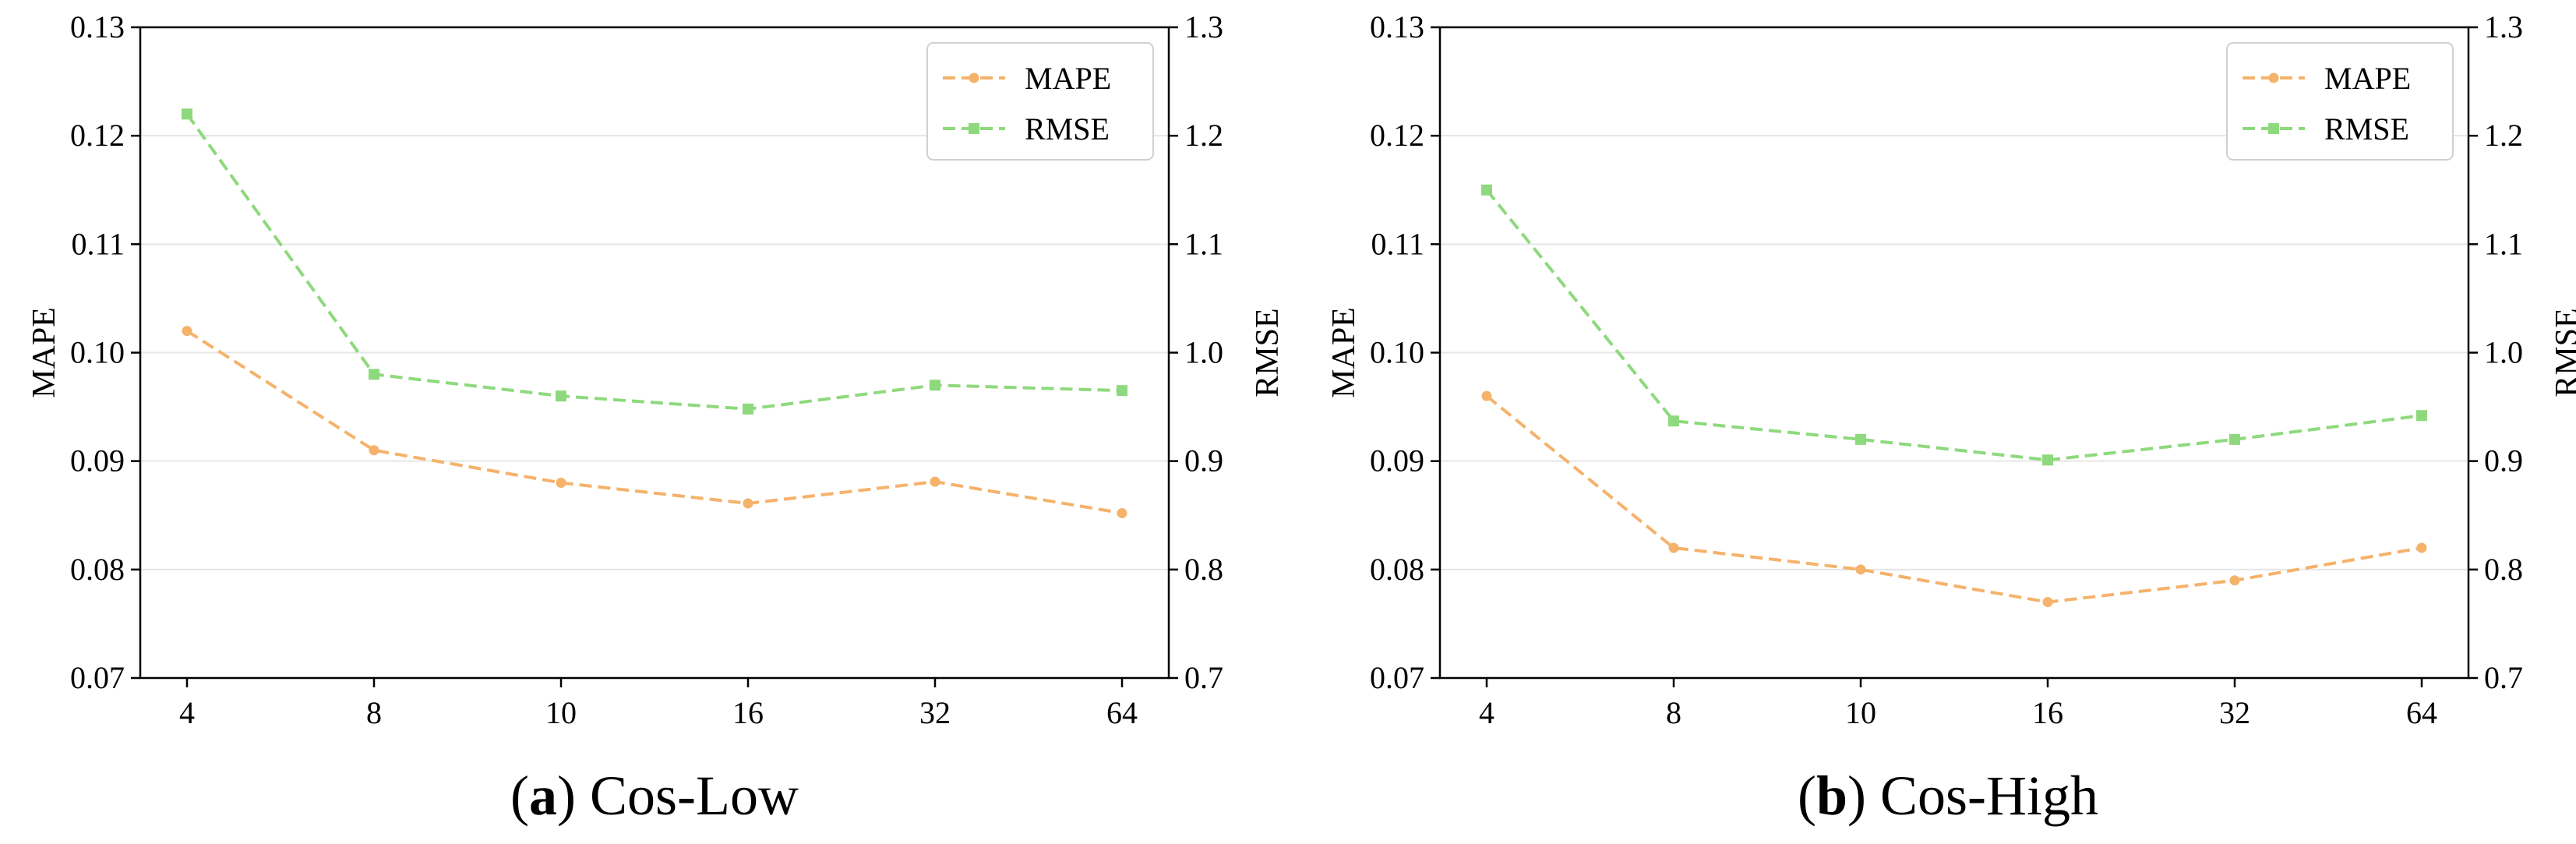  I want to click on caption: (b) Cos-High, so click(1948, 796).